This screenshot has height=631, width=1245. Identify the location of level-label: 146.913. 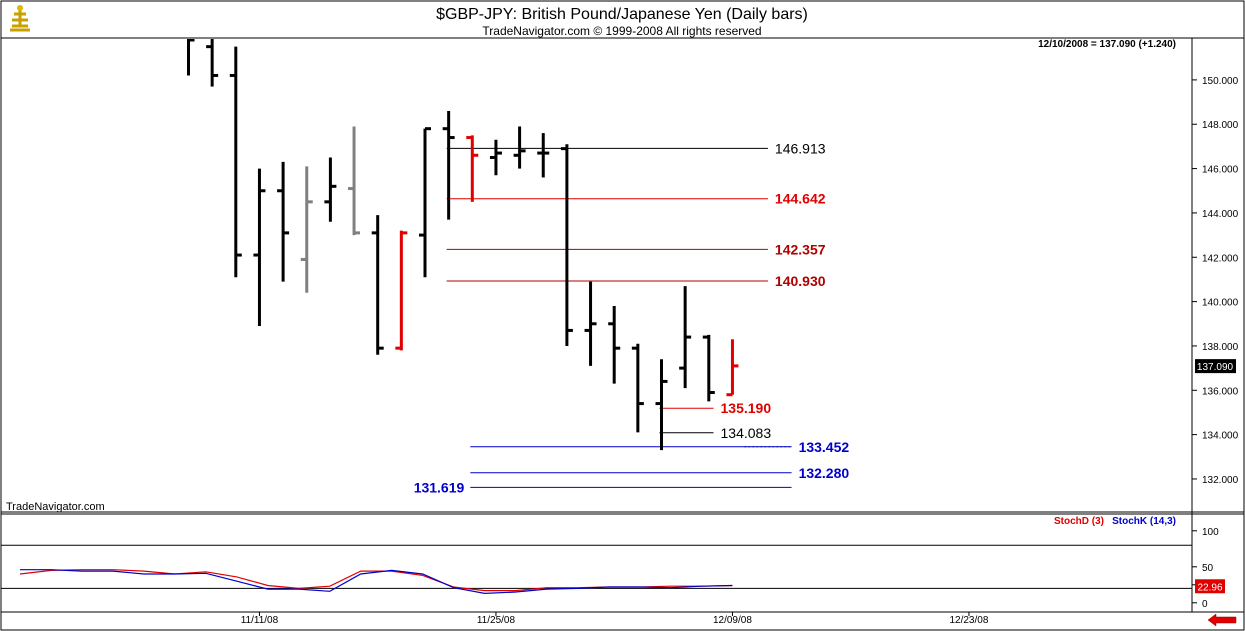
(800, 148).